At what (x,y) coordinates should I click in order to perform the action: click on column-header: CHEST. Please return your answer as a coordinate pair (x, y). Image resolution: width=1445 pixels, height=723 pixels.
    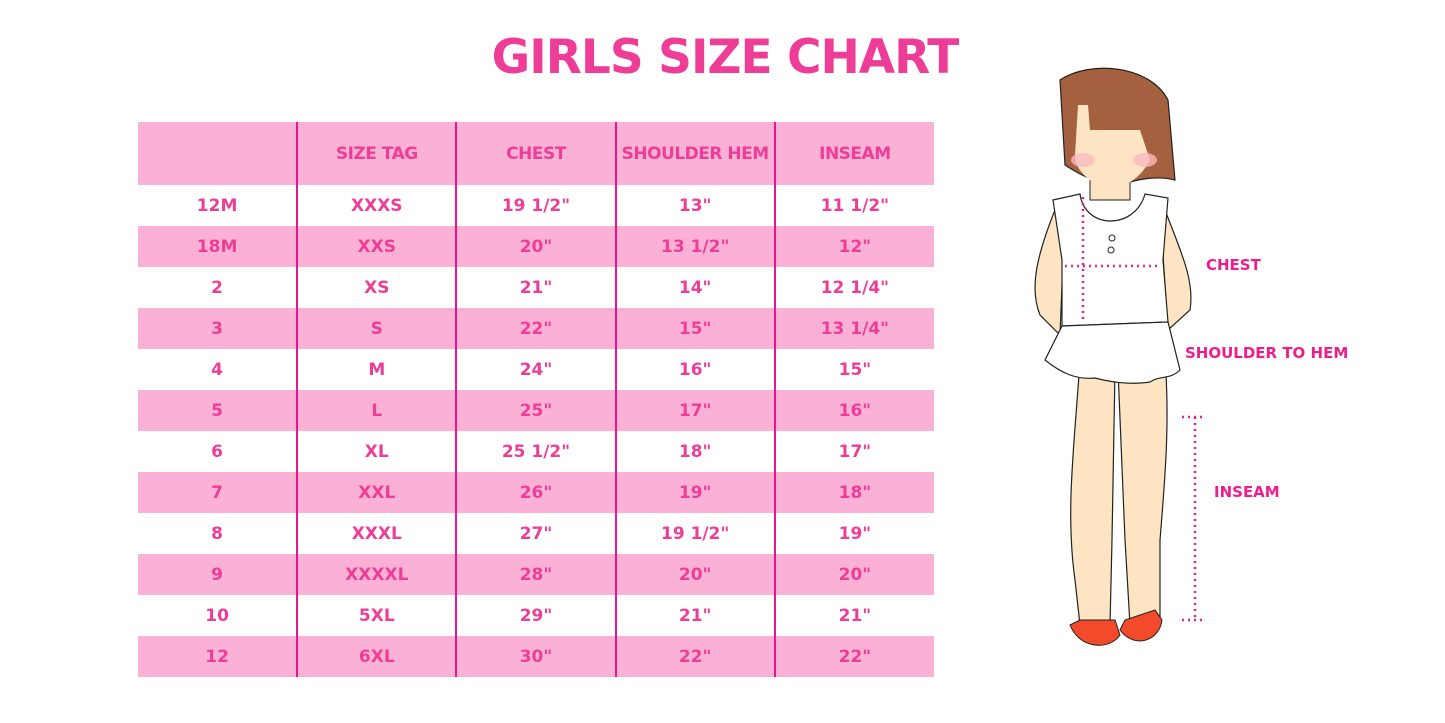
    Looking at the image, I should click on (535, 153).